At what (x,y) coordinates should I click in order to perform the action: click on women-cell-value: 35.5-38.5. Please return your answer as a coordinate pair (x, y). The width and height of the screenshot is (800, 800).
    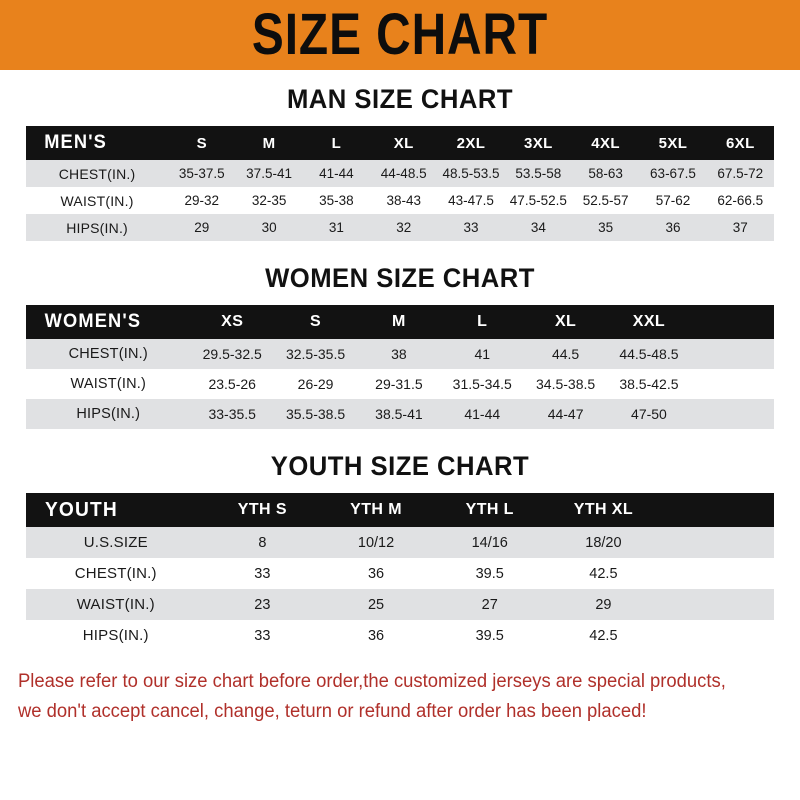
    Looking at the image, I should click on (315, 414).